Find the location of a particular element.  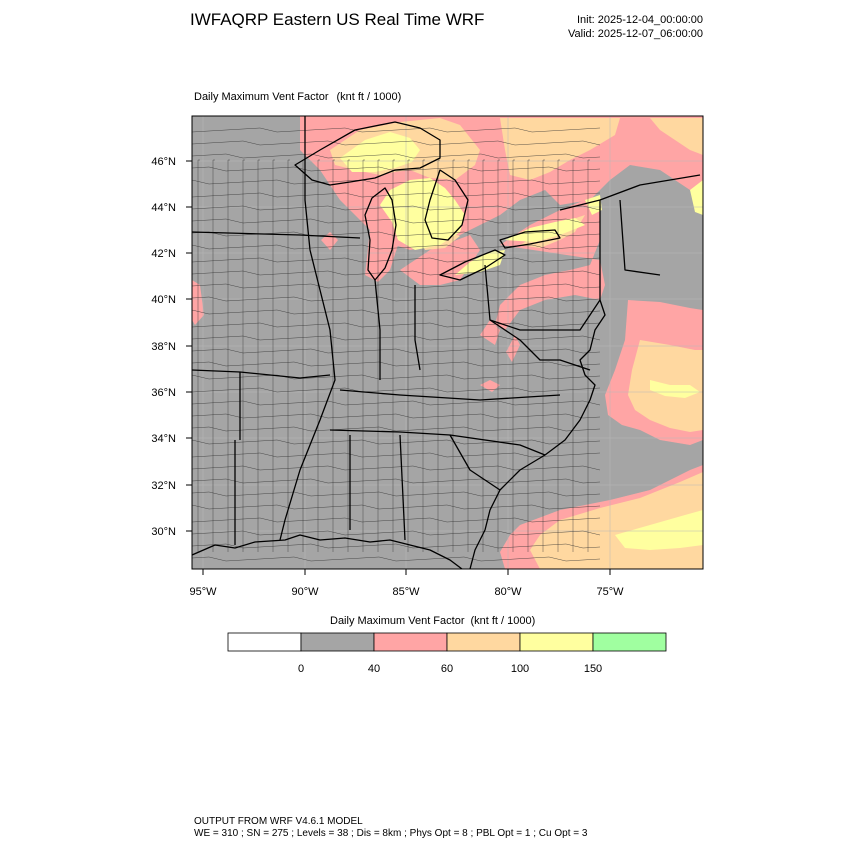

lat-label: 32°N is located at coordinates (163, 486).